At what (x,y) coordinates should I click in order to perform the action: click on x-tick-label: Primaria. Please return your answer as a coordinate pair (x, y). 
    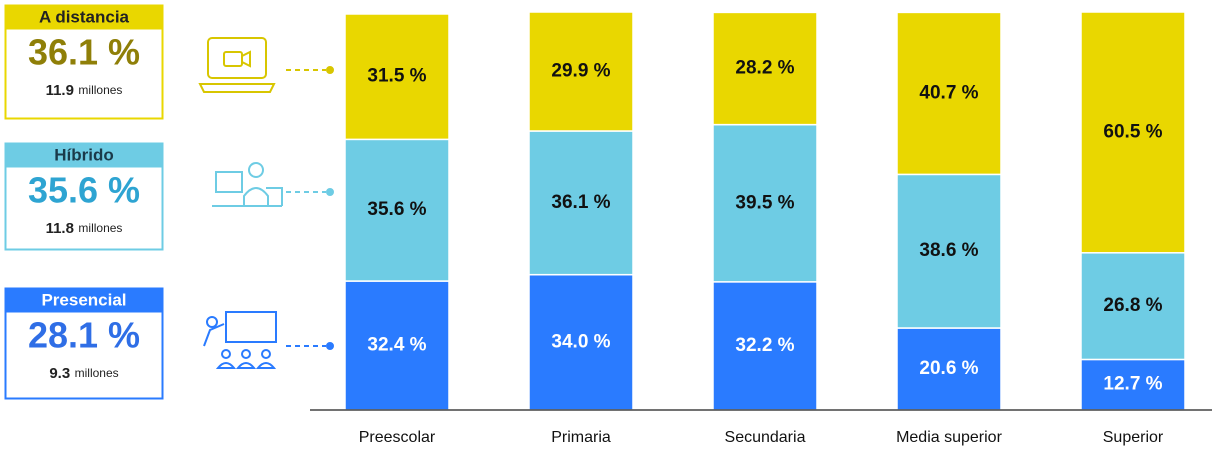
    Looking at the image, I should click on (581, 437).